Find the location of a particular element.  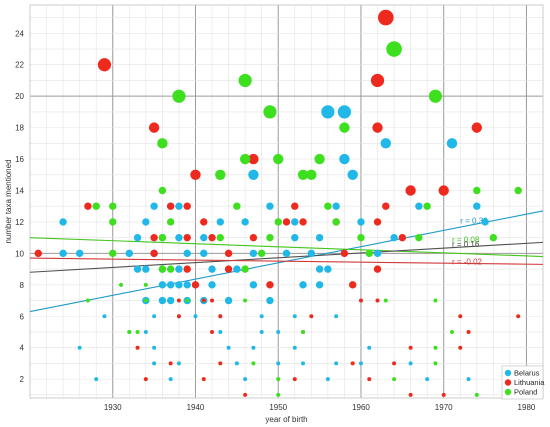

trend-label-belarus: r = 0.30 is located at coordinates (474, 221).